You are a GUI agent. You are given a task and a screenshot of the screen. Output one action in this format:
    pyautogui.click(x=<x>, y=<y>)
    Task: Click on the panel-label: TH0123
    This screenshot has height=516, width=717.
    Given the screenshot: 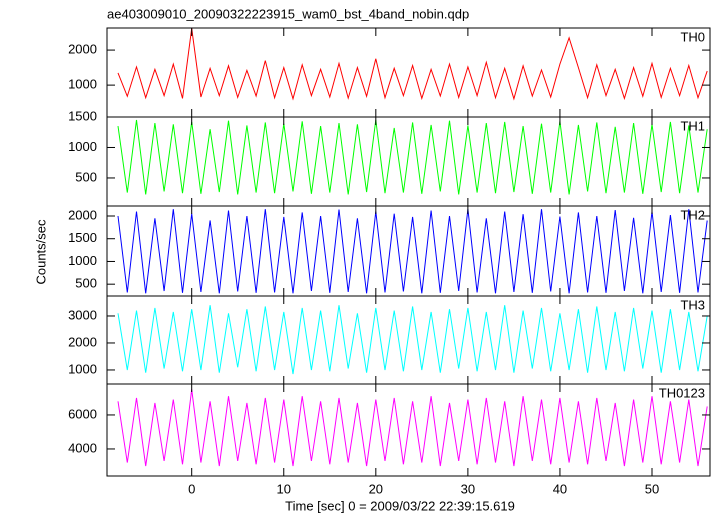 What is the action you would take?
    pyautogui.click(x=682, y=392)
    